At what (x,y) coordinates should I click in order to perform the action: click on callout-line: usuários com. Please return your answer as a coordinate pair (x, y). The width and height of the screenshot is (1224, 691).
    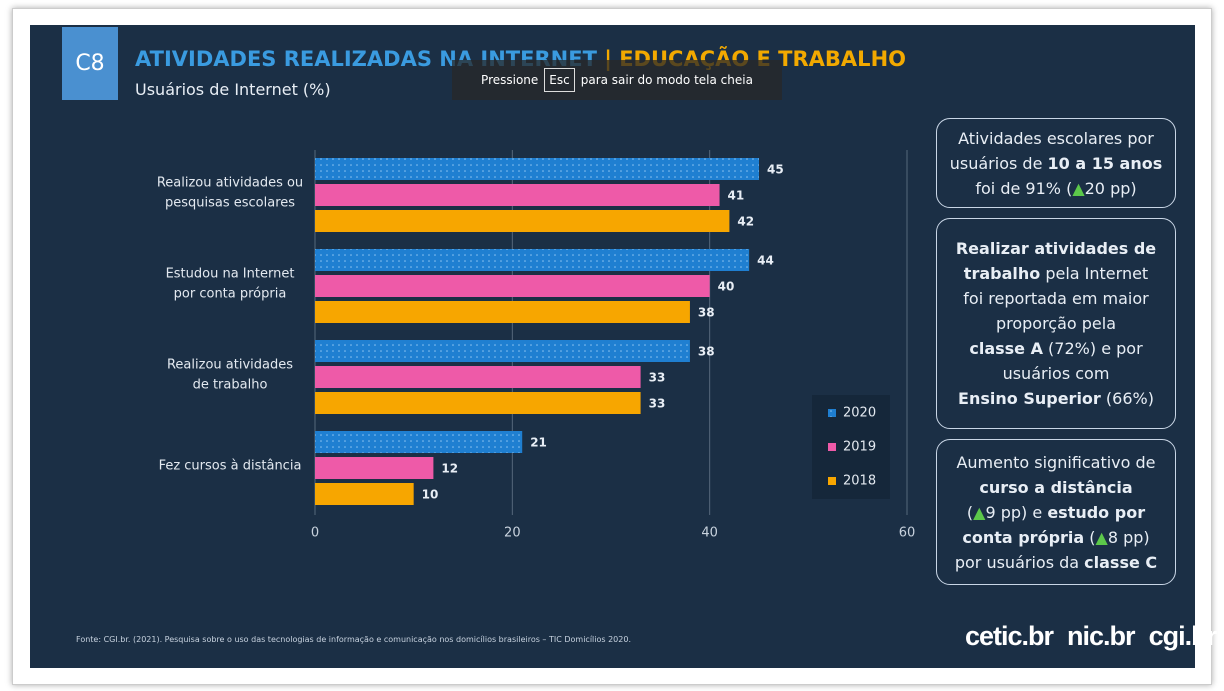
    Looking at the image, I should click on (1056, 373).